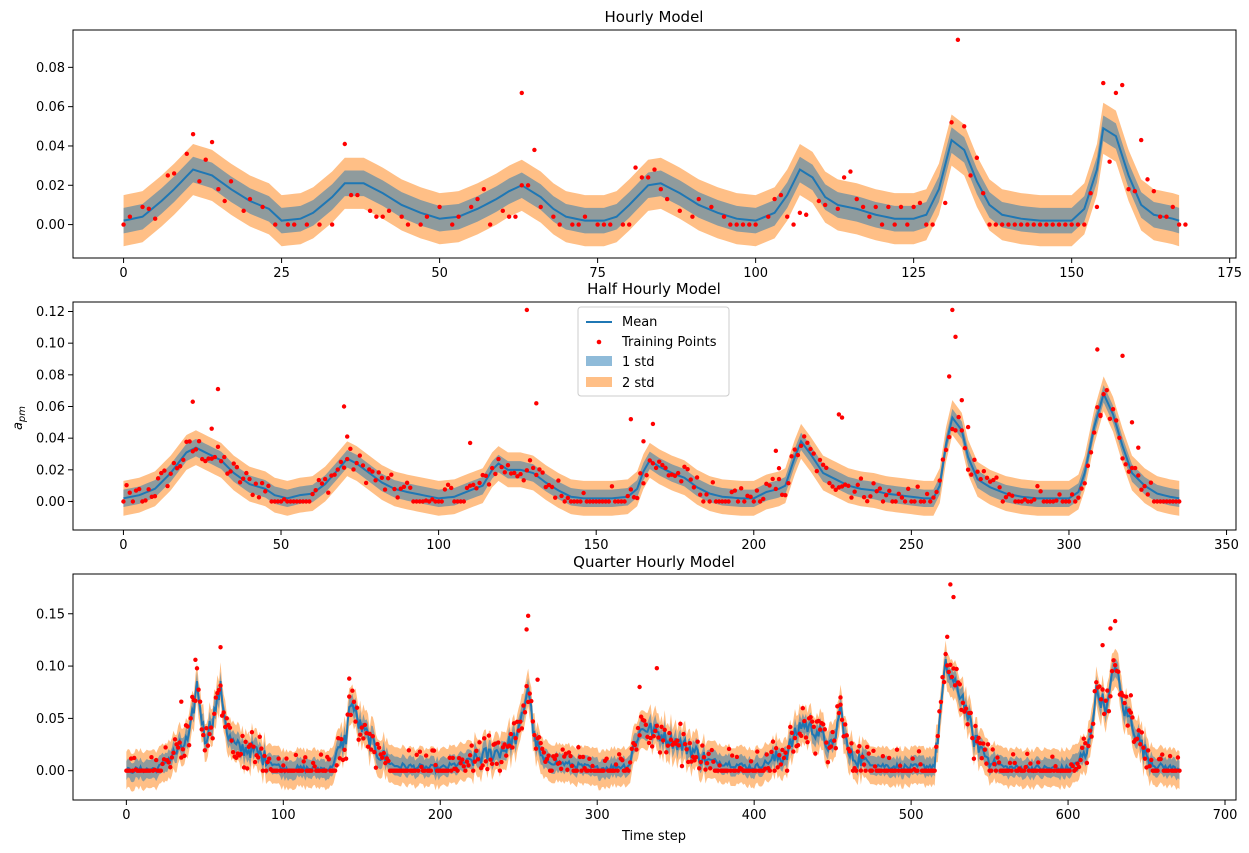  Describe the element at coordinates (50, 68) in the screenshot. I see `y-tick-label: 0.08` at that location.